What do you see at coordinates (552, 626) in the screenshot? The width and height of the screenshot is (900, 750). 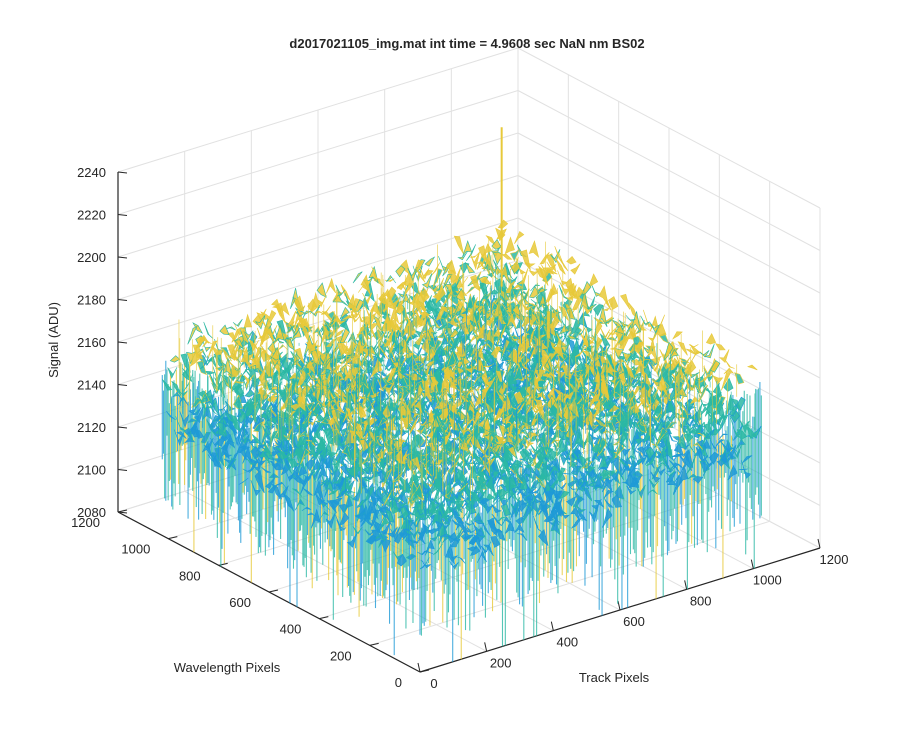 I see `x-tick-mark` at bounding box center [552, 626].